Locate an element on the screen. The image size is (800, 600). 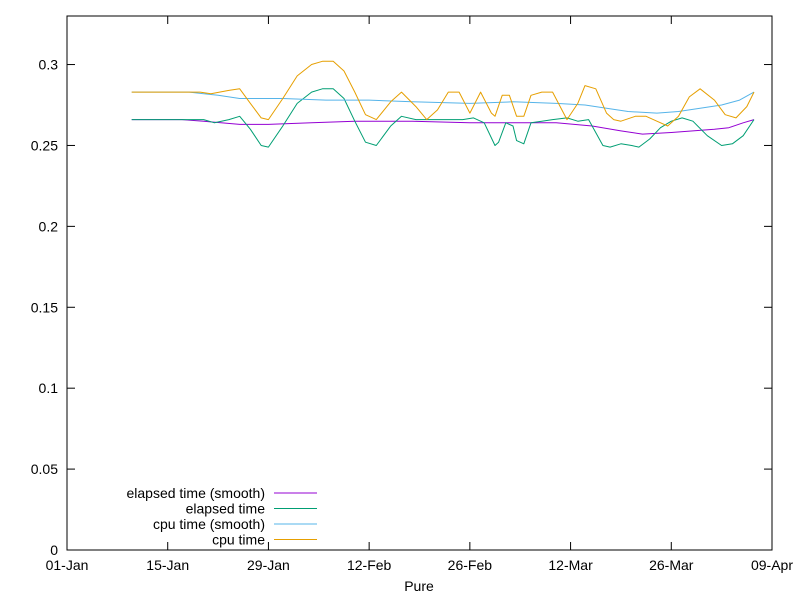
y-tick-label: 0.05 is located at coordinates (44, 469).